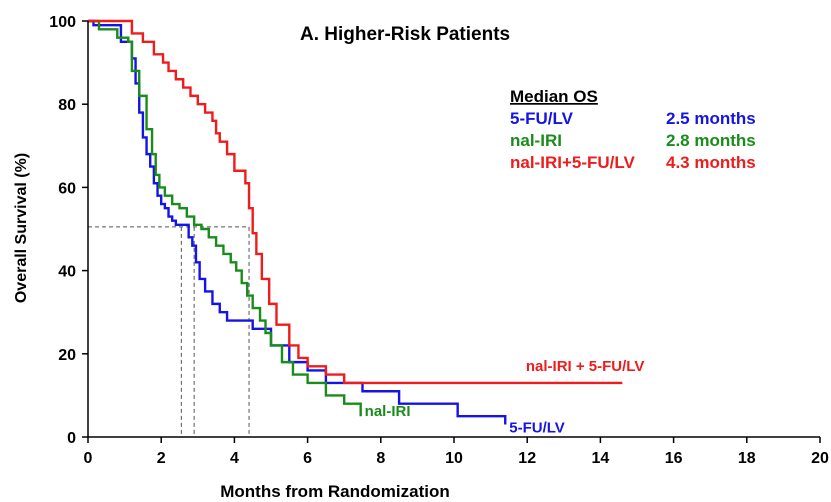 Image resolution: width=831 pixels, height=502 pixels. What do you see at coordinates (711, 162) in the screenshot?
I see `median-table-value: 4.3 months` at bounding box center [711, 162].